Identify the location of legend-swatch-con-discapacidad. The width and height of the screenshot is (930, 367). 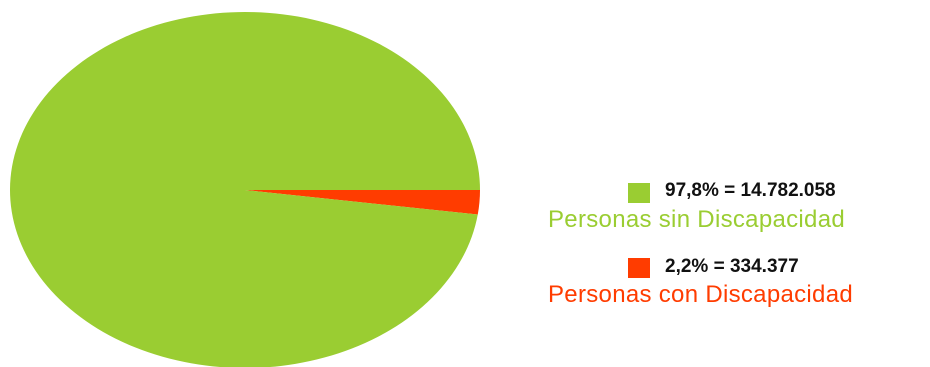
(639, 268).